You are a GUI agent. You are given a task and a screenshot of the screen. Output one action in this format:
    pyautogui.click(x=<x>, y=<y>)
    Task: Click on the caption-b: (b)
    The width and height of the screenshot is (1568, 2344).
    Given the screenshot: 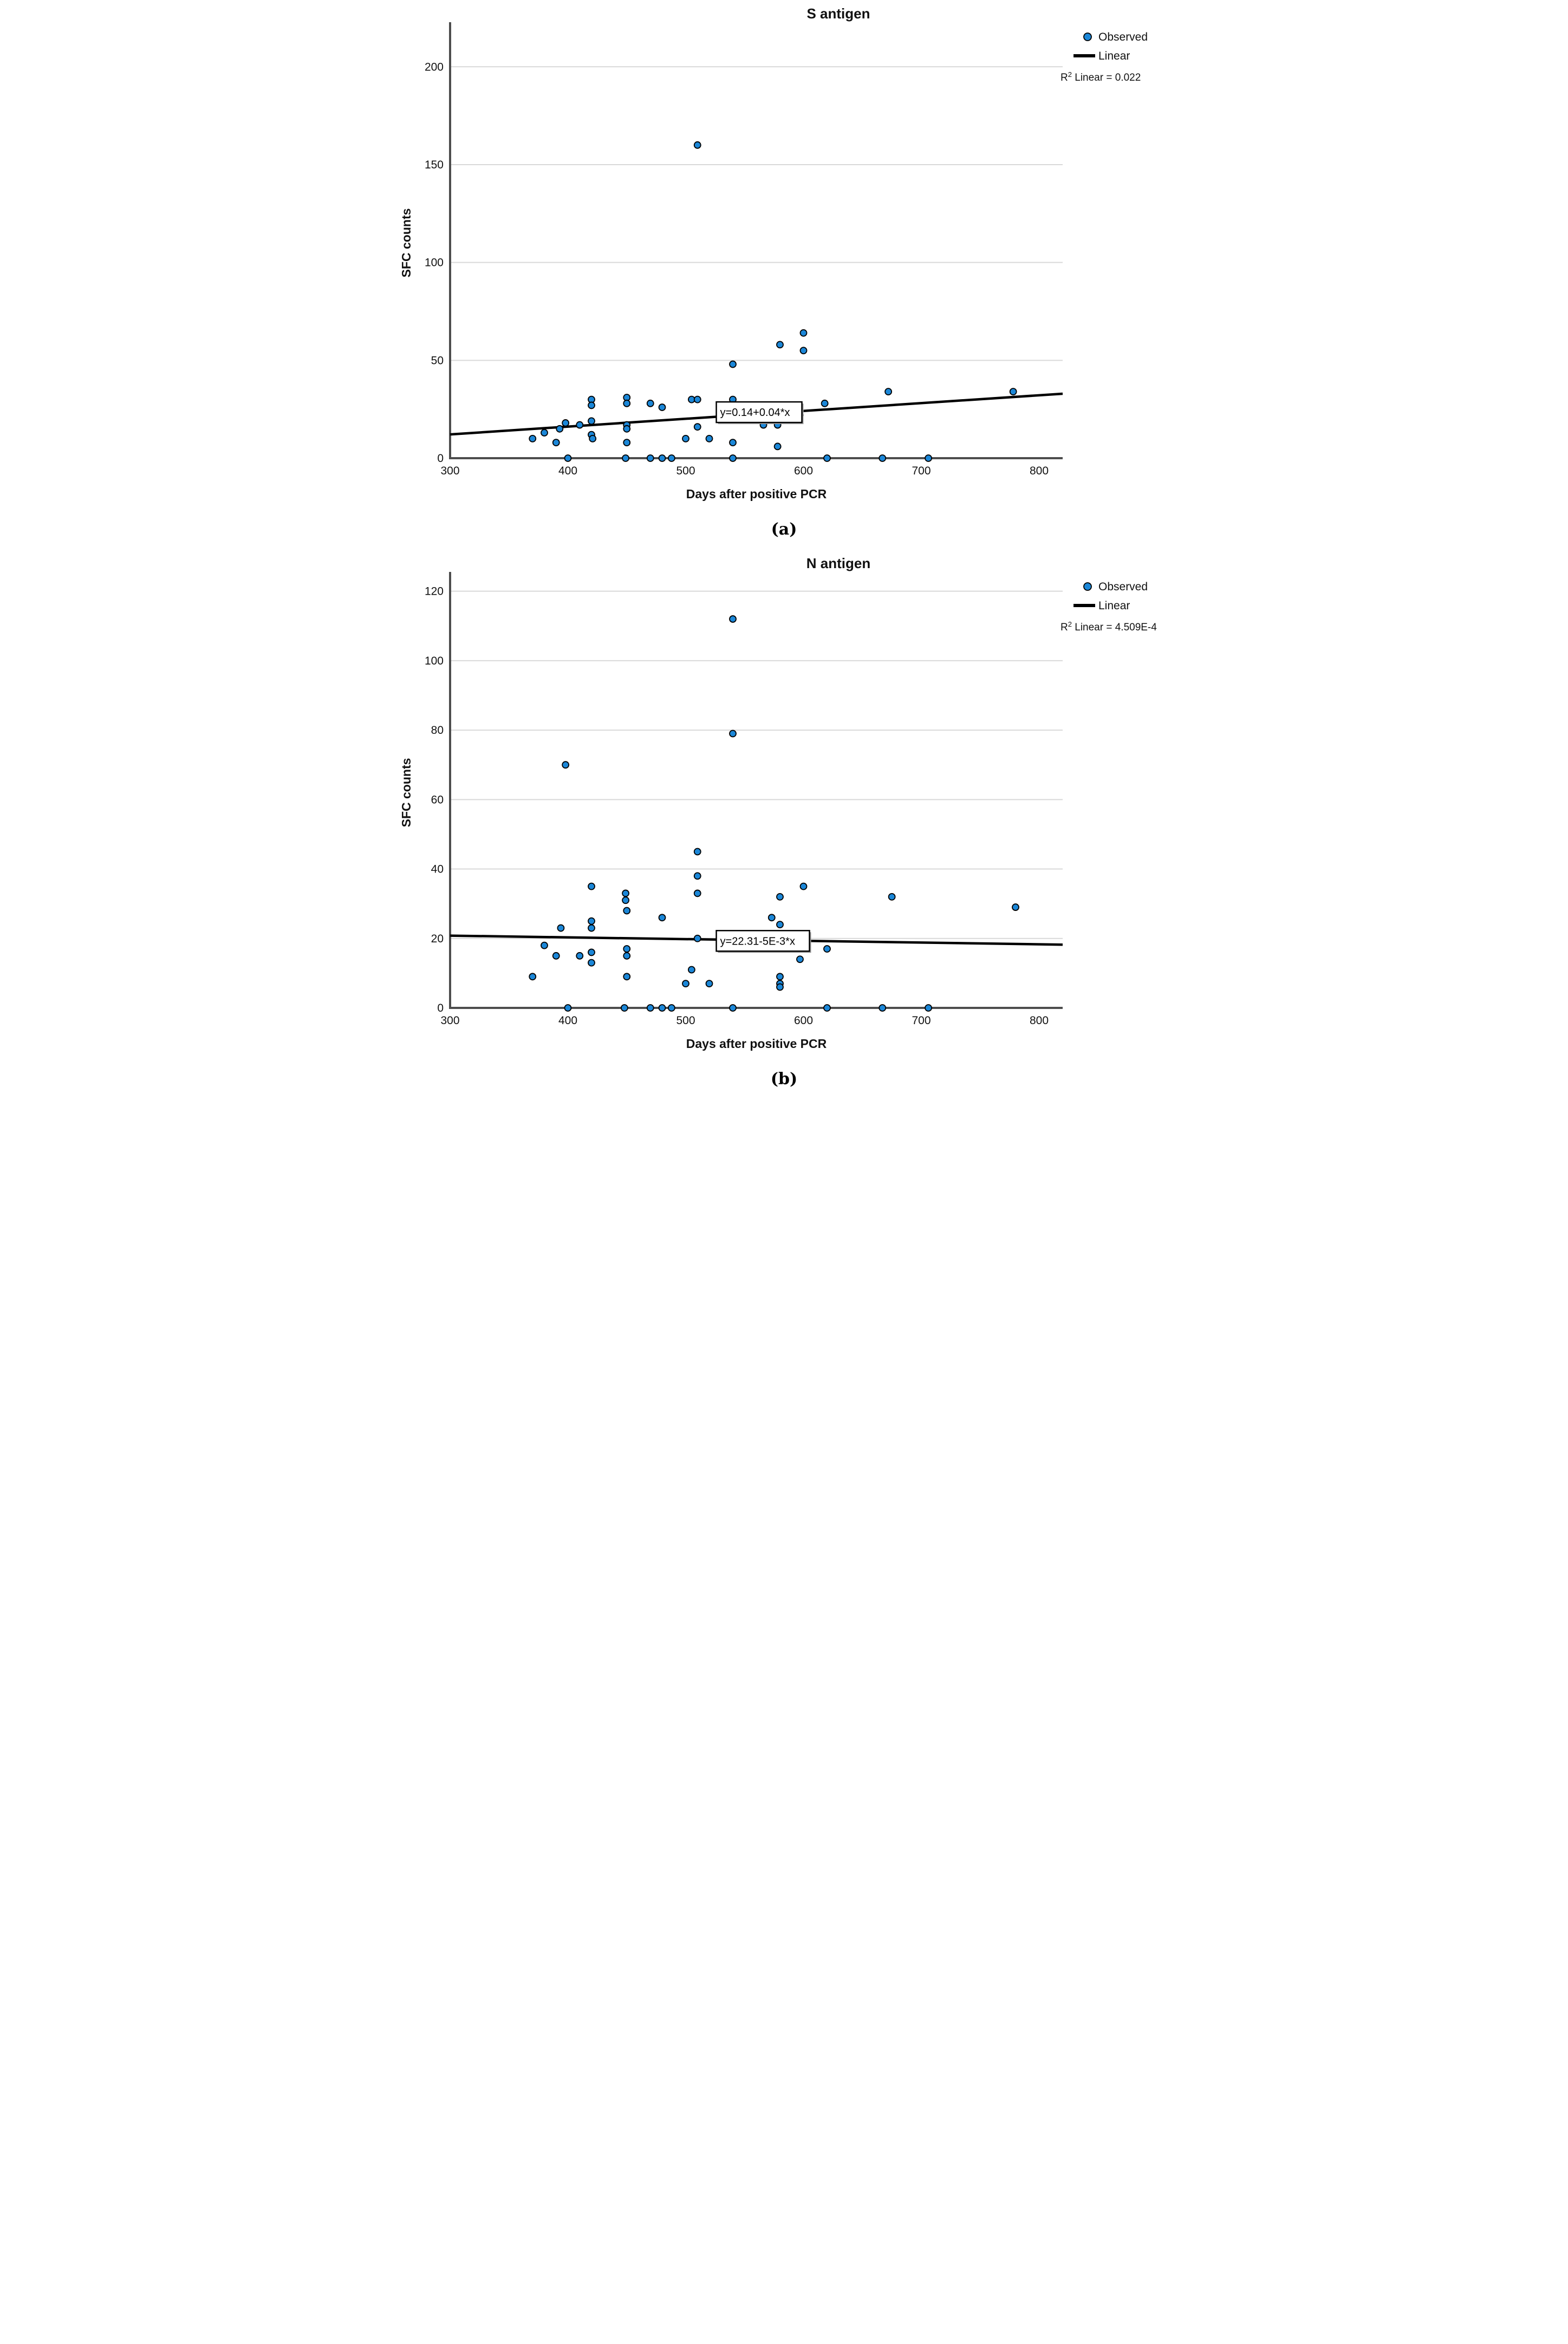 What is the action you would take?
    pyautogui.click(x=784, y=1079)
    